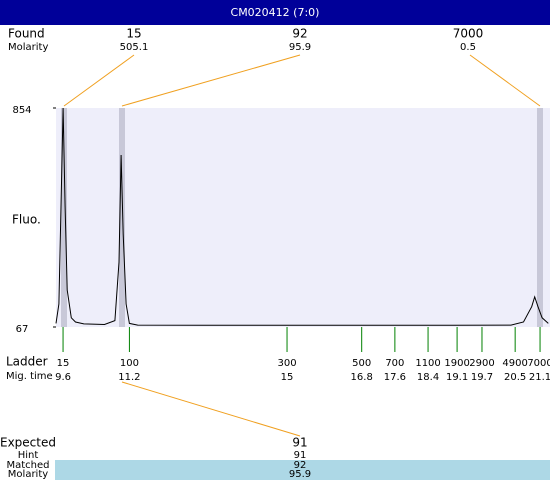 The image size is (550, 480). What do you see at coordinates (286, 363) in the screenshot?
I see `ladder-size: 300` at bounding box center [286, 363].